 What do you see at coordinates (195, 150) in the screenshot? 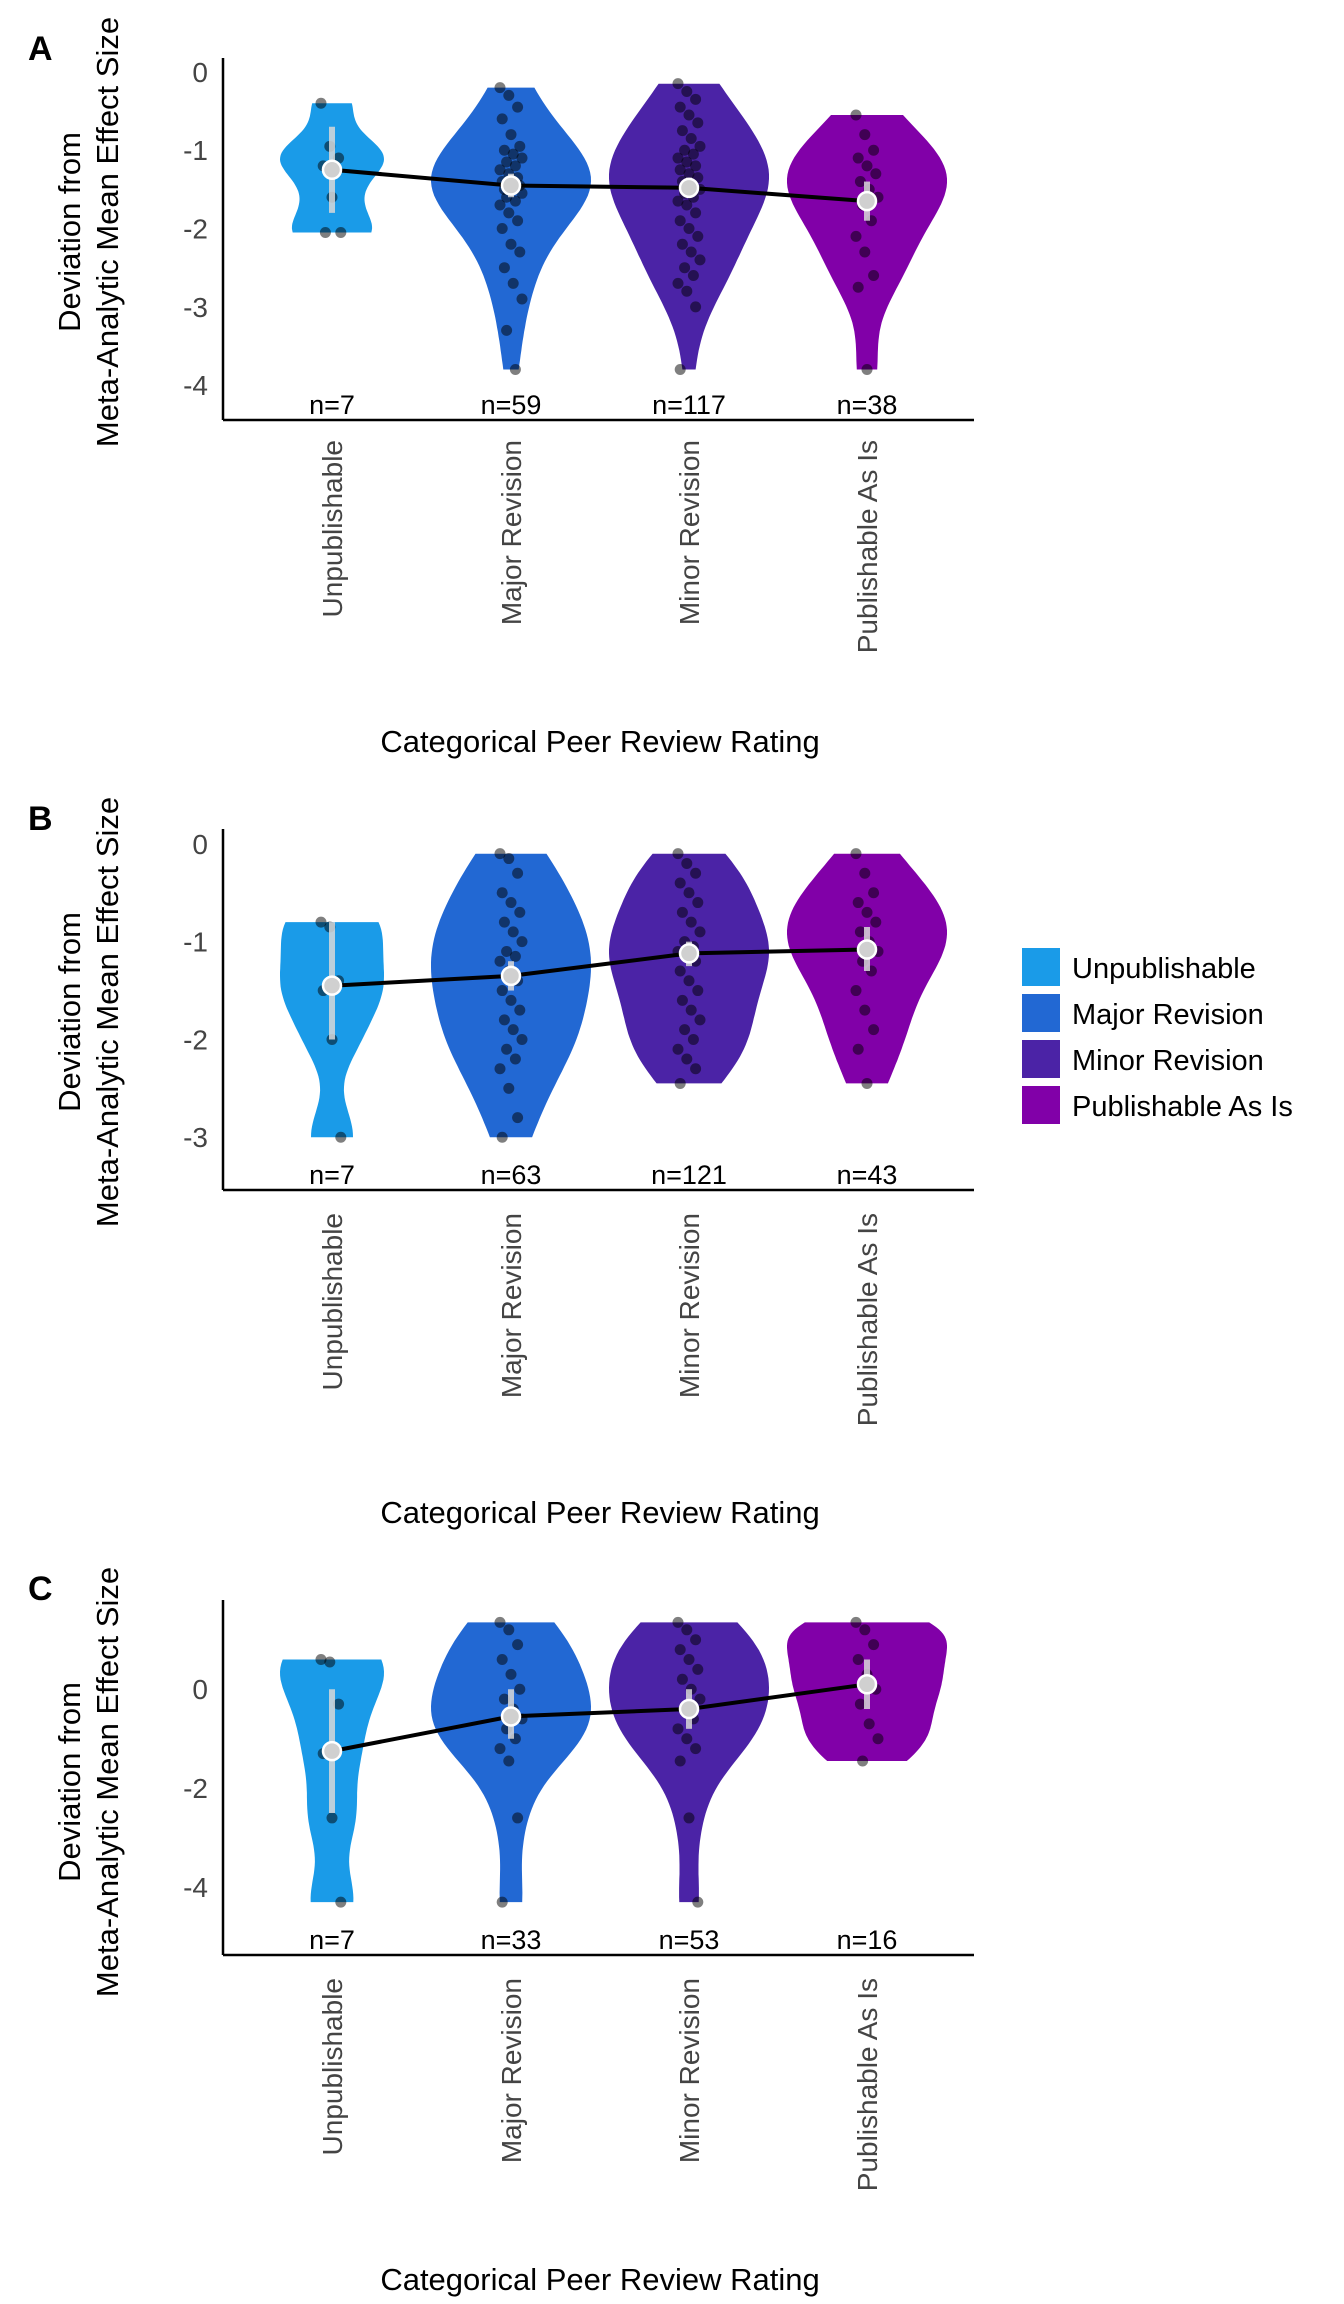
I see `y-tick-label: -1` at bounding box center [195, 150].